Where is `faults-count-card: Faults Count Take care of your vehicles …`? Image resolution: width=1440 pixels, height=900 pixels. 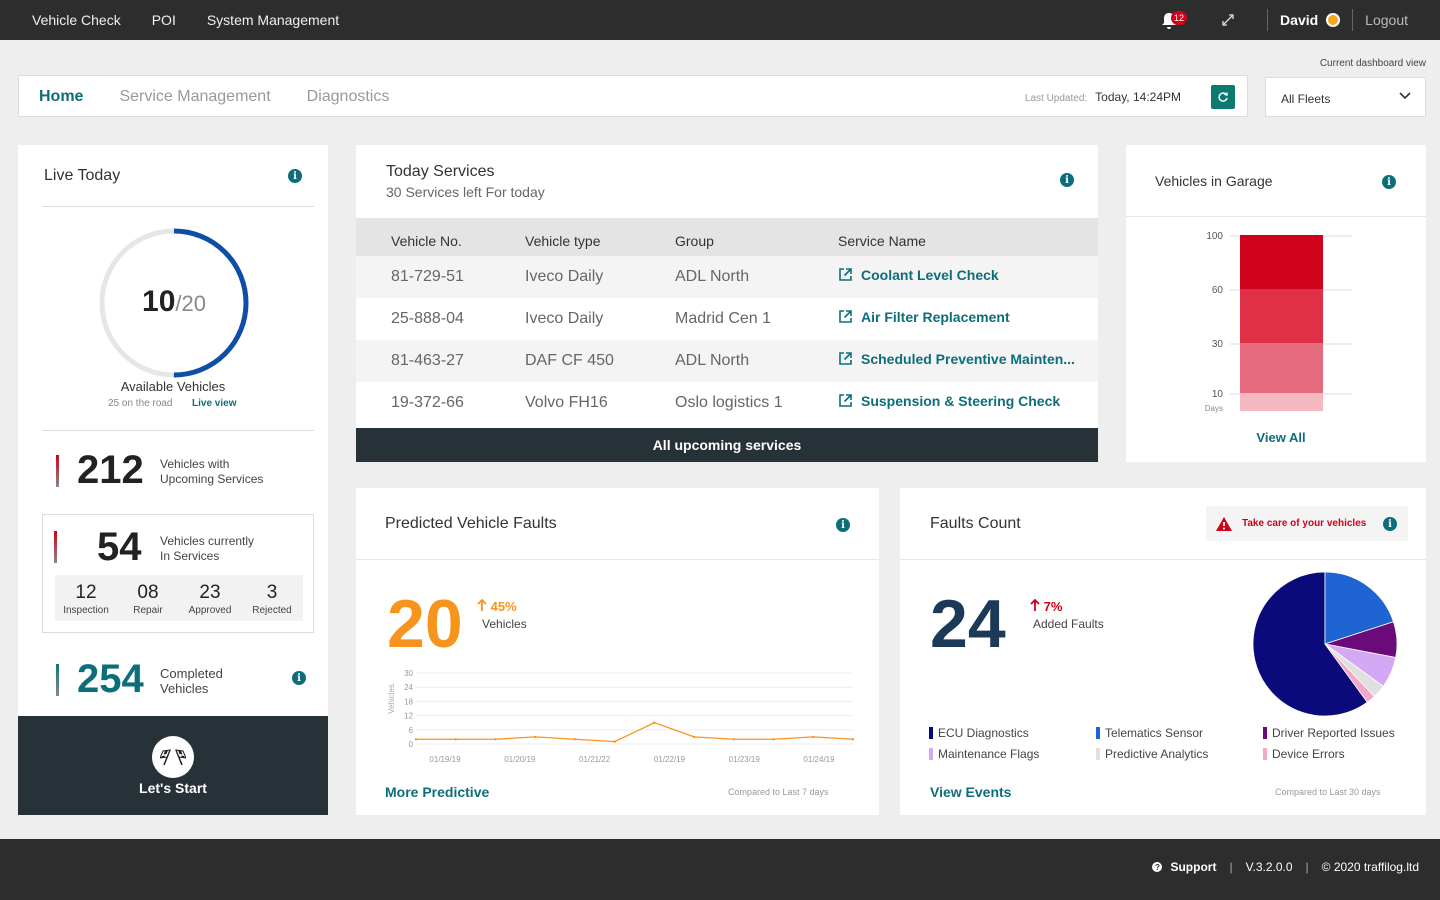 faults-count-card: Faults Count Take care of your vehicles … is located at coordinates (1163, 651).